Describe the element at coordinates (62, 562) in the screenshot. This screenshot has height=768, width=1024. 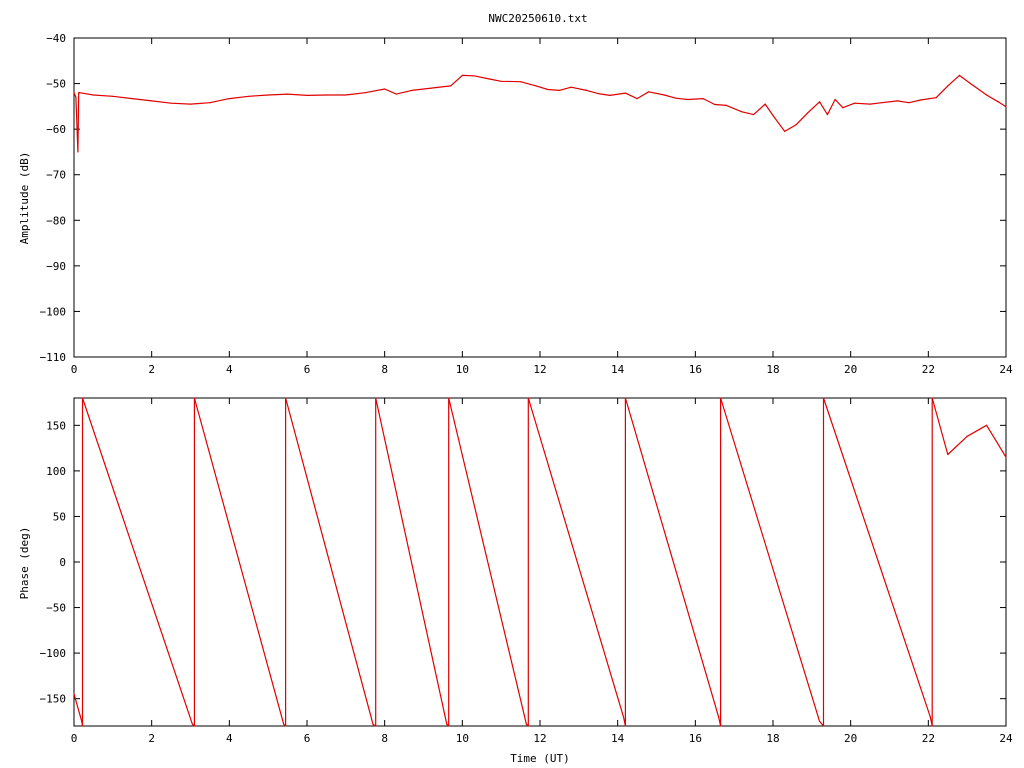
I see `phase-y-tick-label: 0` at that location.